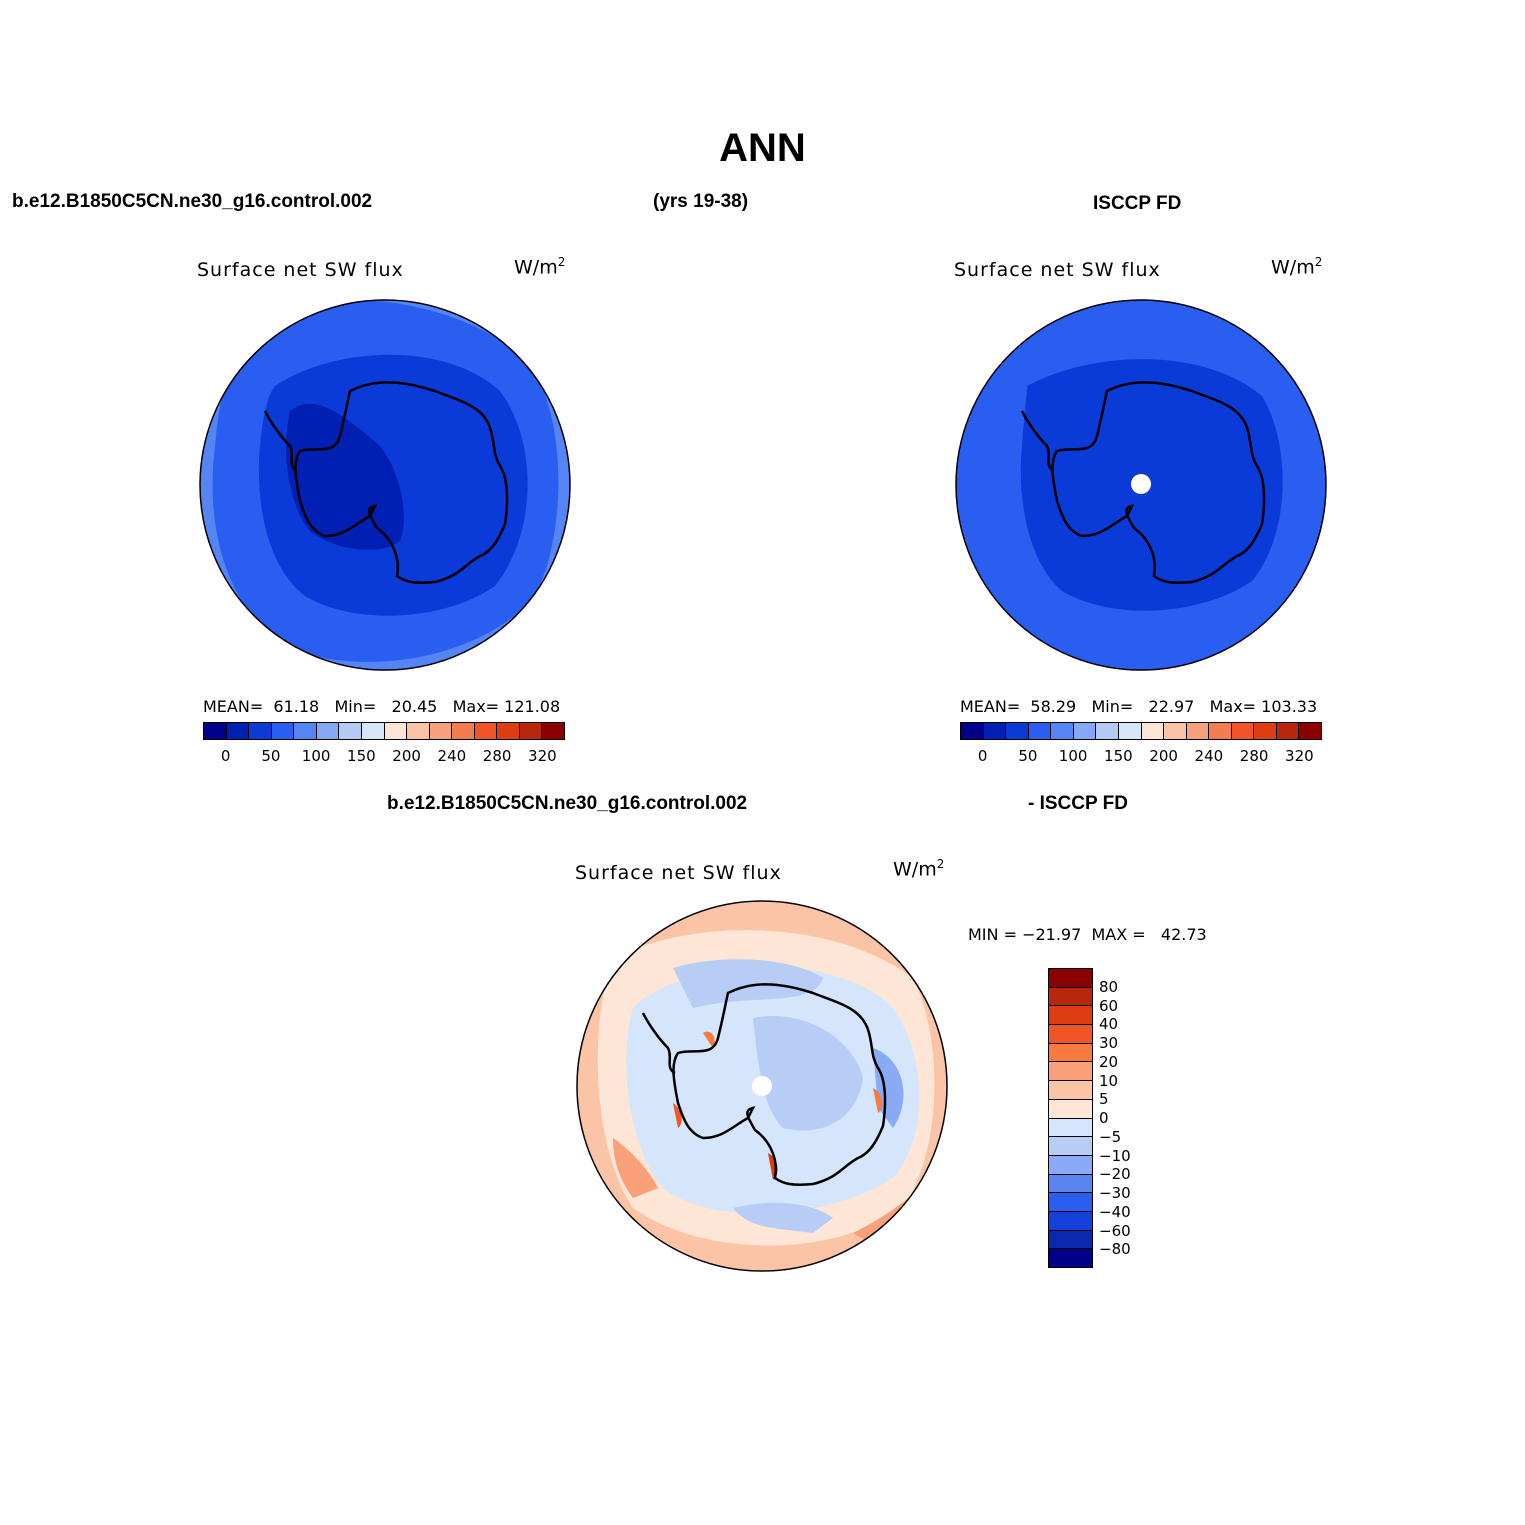 The image size is (1525, 1525). Describe the element at coordinates (1104, 1099) in the screenshot. I see `diff-colorbar-tick-label: 5` at that location.